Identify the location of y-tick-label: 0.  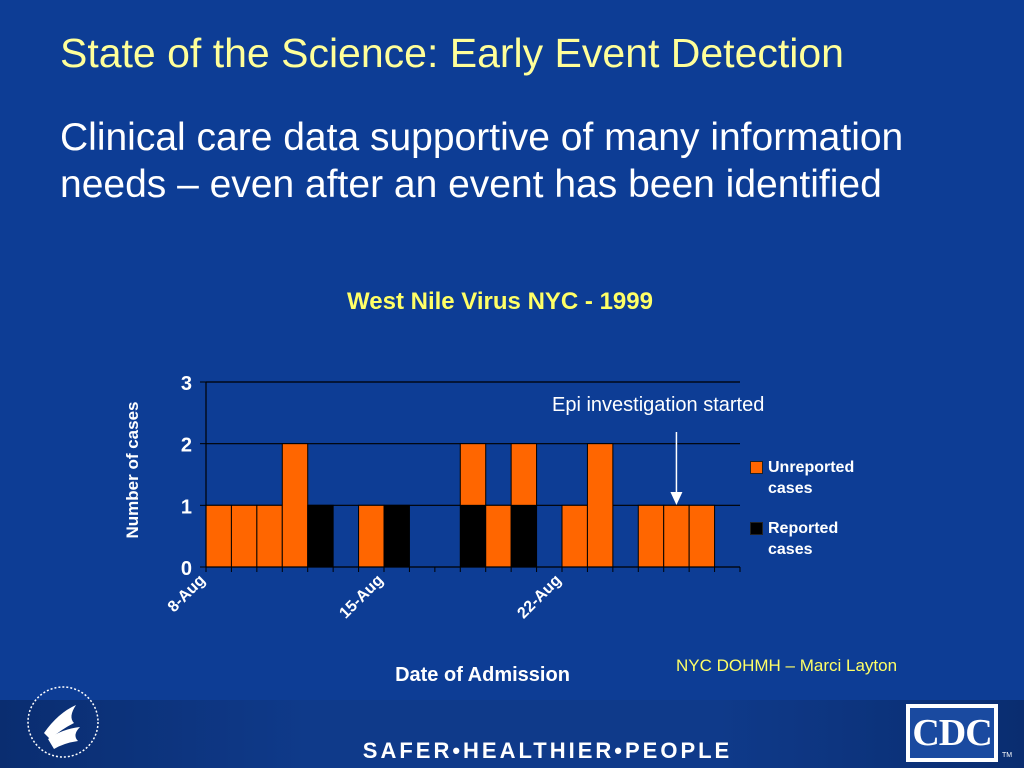
(186, 569).